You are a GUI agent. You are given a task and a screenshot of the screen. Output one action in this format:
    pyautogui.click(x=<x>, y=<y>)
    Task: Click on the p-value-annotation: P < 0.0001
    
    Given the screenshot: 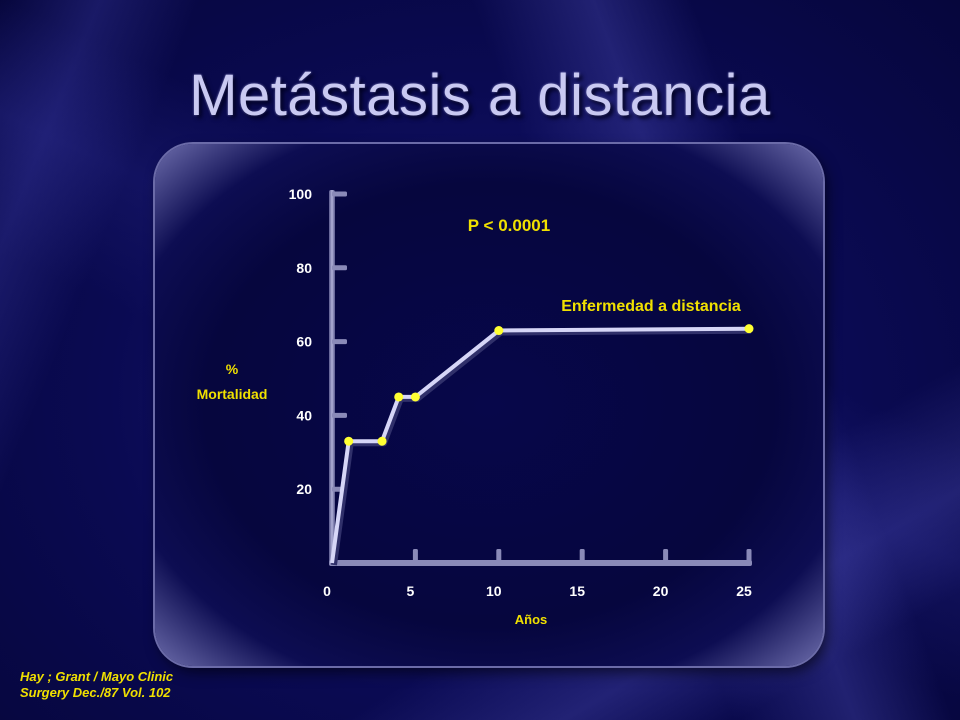 What is the action you would take?
    pyautogui.click(x=509, y=225)
    